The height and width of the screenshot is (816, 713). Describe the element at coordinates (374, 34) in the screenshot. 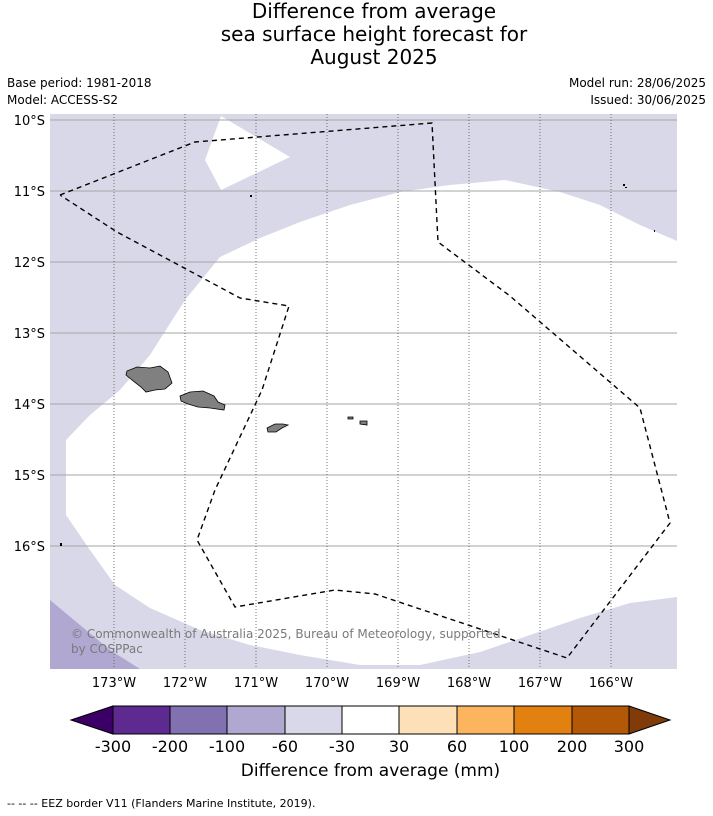

I see `title-line-2: sea surface height forecast for` at that location.